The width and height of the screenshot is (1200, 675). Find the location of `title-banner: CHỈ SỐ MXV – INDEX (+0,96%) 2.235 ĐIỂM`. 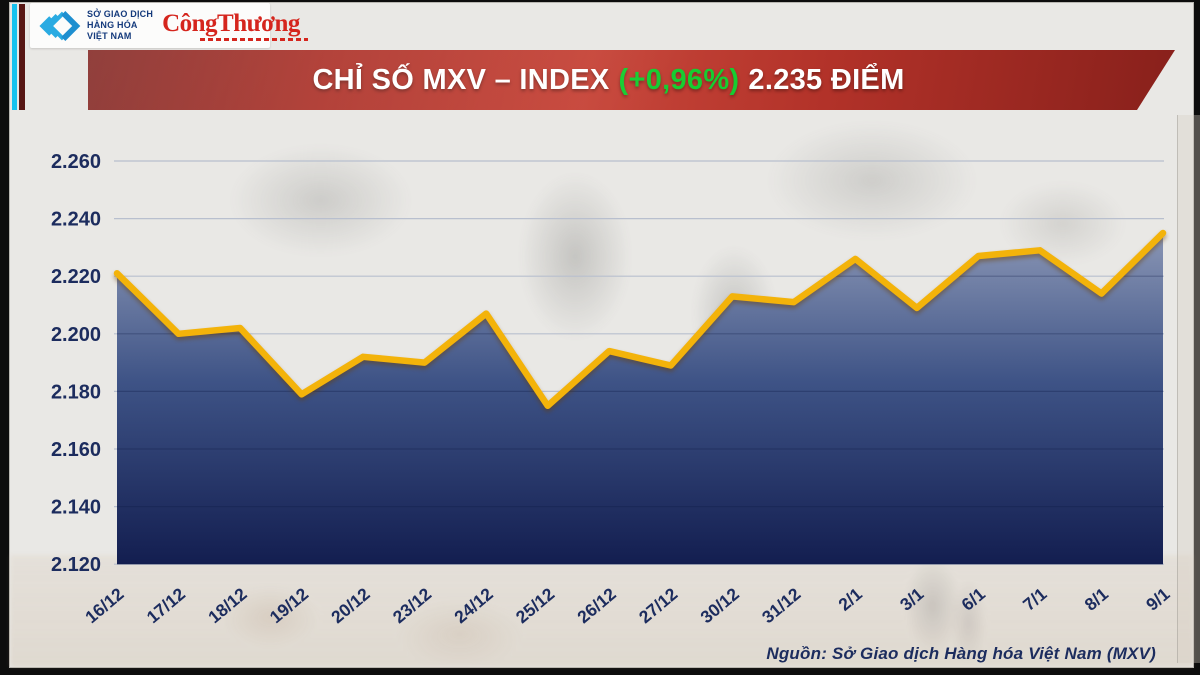

title-banner: CHỈ SỐ MXV – INDEX (+0,96%) 2.235 ĐIỂM is located at coordinates (631, 80).